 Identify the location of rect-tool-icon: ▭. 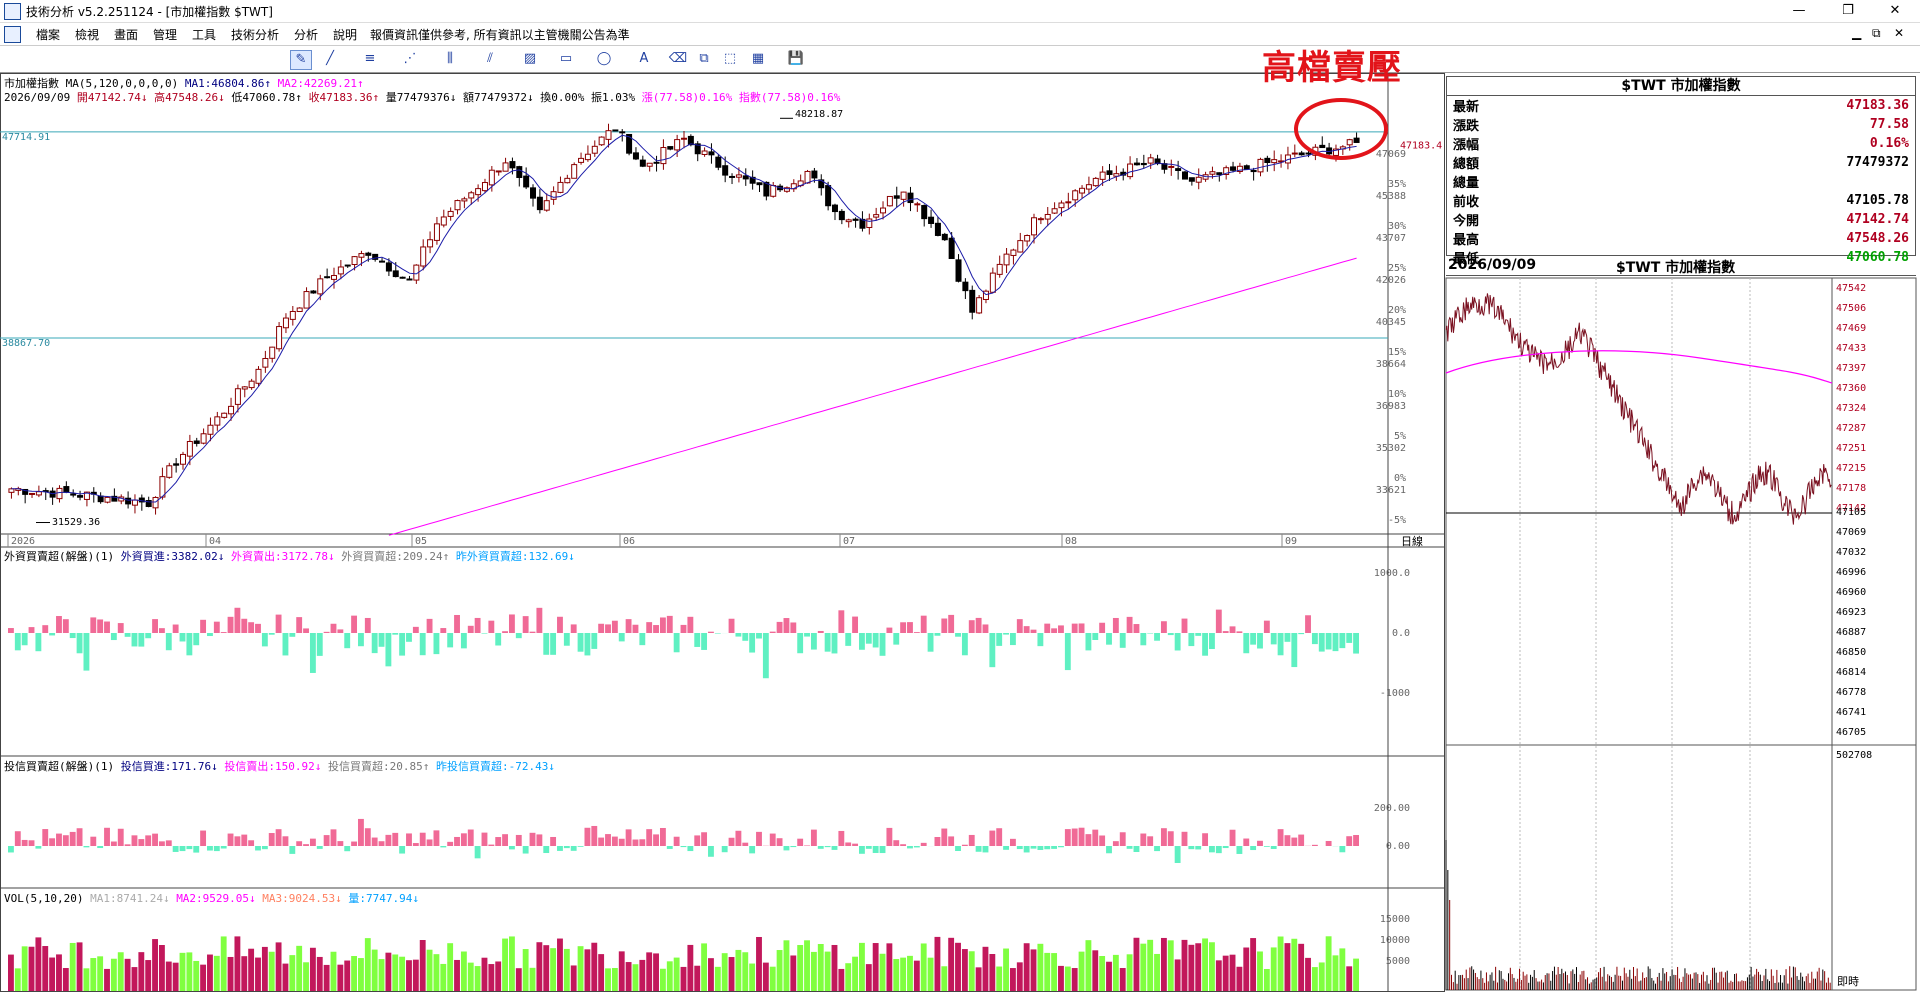
(566, 58).